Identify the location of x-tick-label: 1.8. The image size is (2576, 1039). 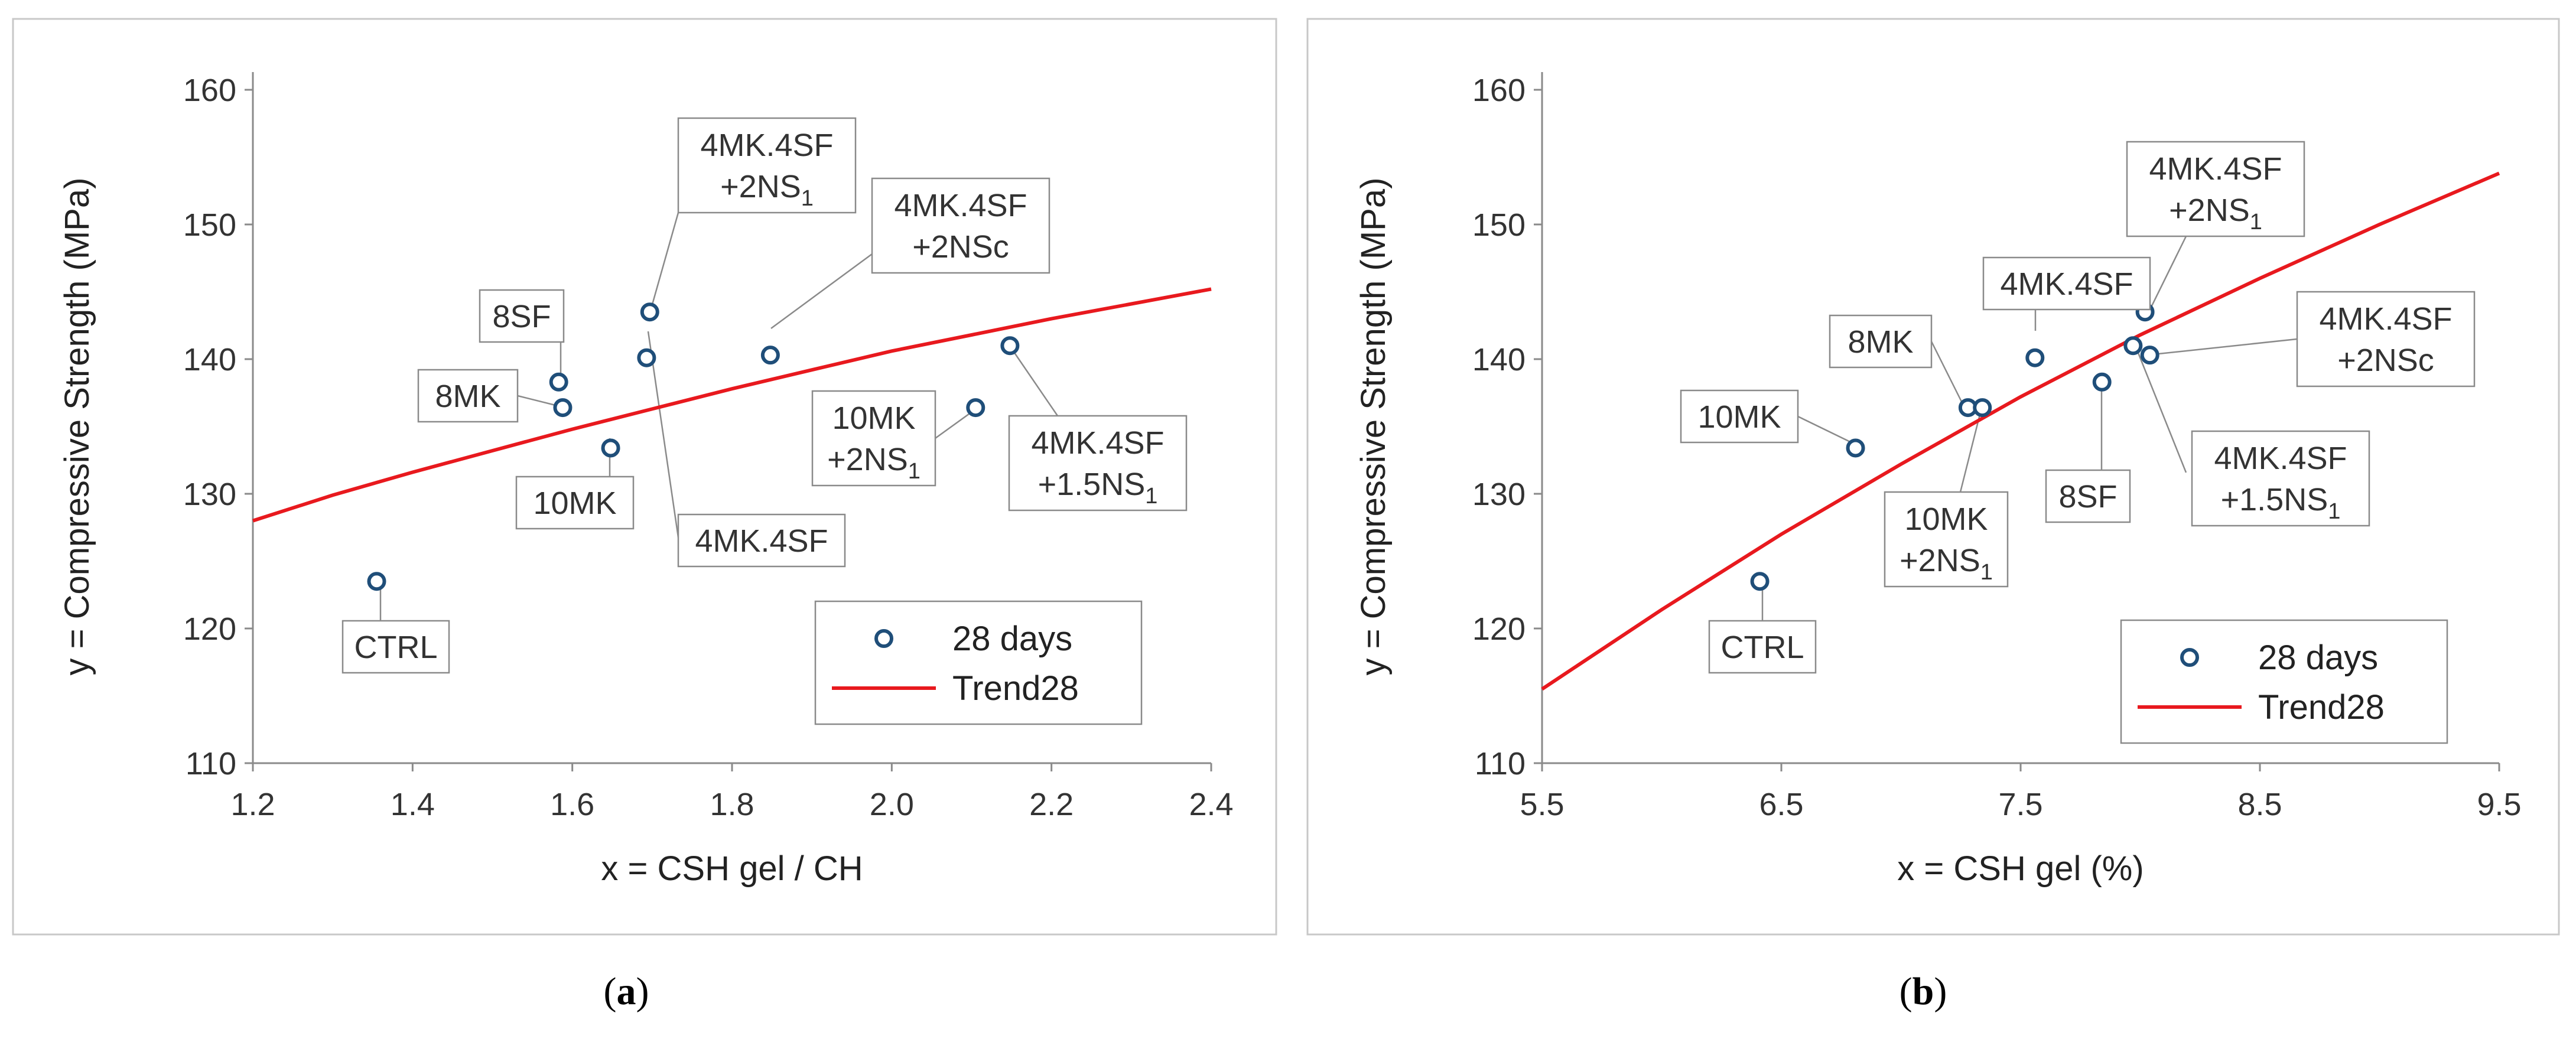
(732, 804).